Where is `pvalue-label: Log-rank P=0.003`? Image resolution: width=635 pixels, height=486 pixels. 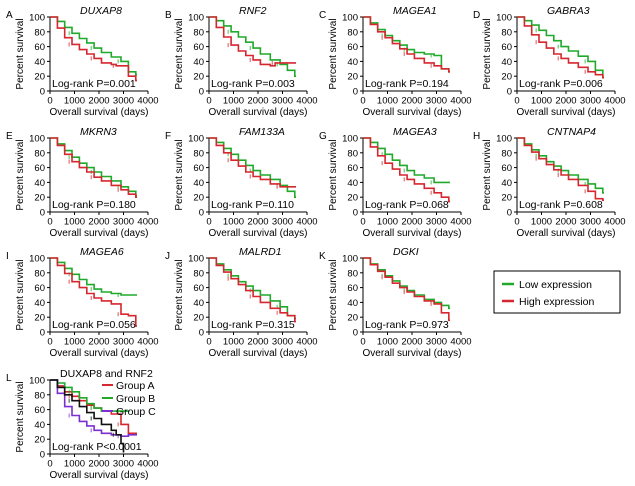
pvalue-label: Log-rank P=0.003 is located at coordinates (253, 84).